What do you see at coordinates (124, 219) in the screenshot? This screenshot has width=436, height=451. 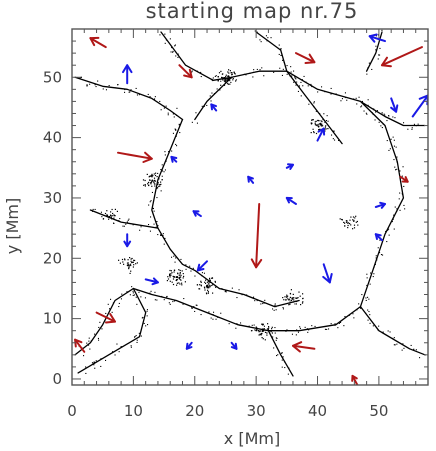 I see `network-lane` at bounding box center [124, 219].